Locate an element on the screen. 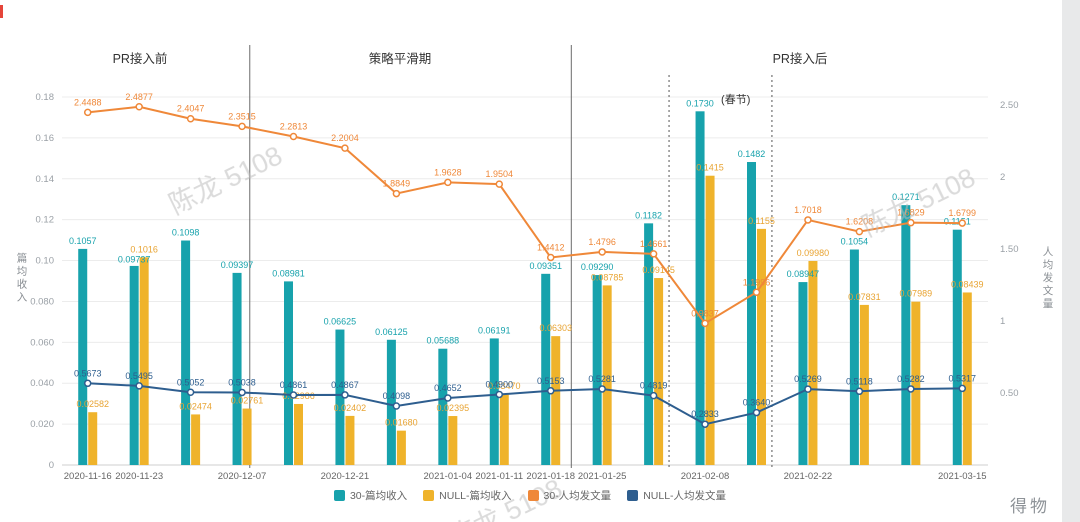  line-30-posts-label: 1.4412 is located at coordinates (551, 247).